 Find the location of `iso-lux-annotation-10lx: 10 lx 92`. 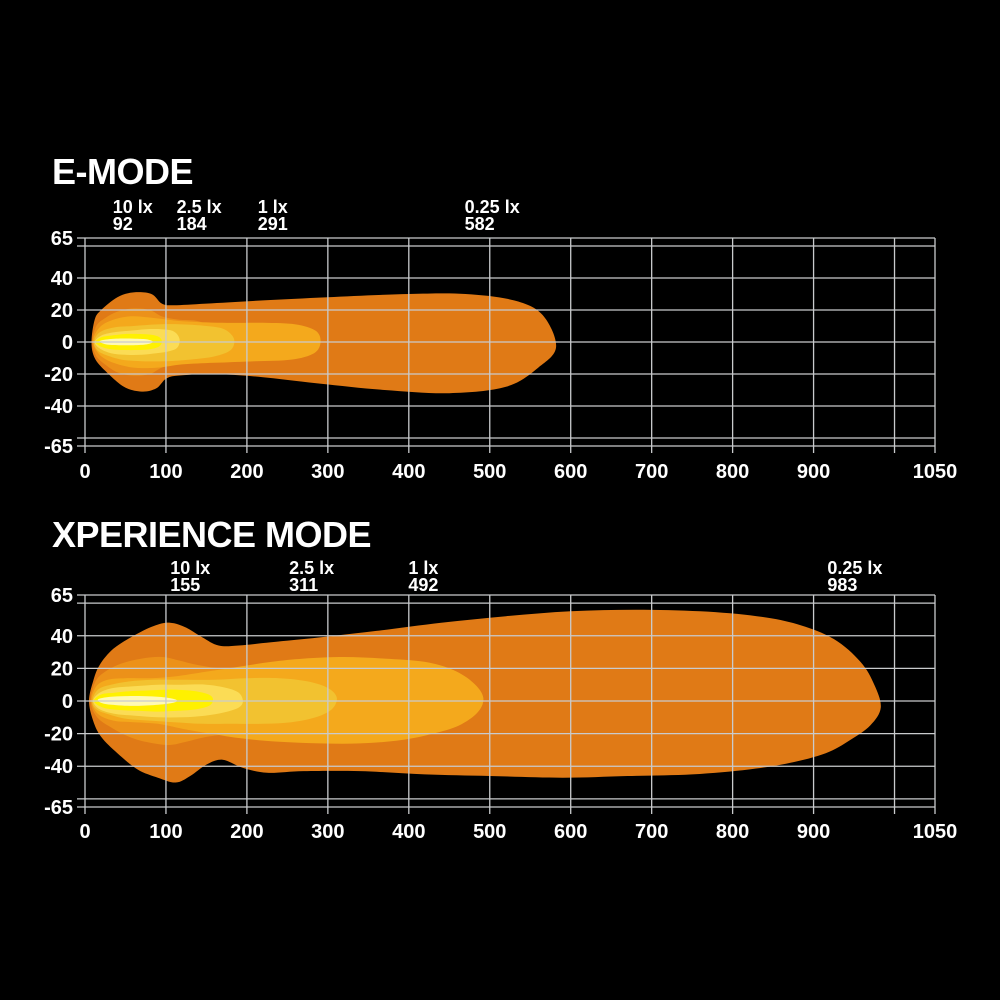

iso-lux-annotation-10lx: 10 lx 92 is located at coordinates (132, 215).